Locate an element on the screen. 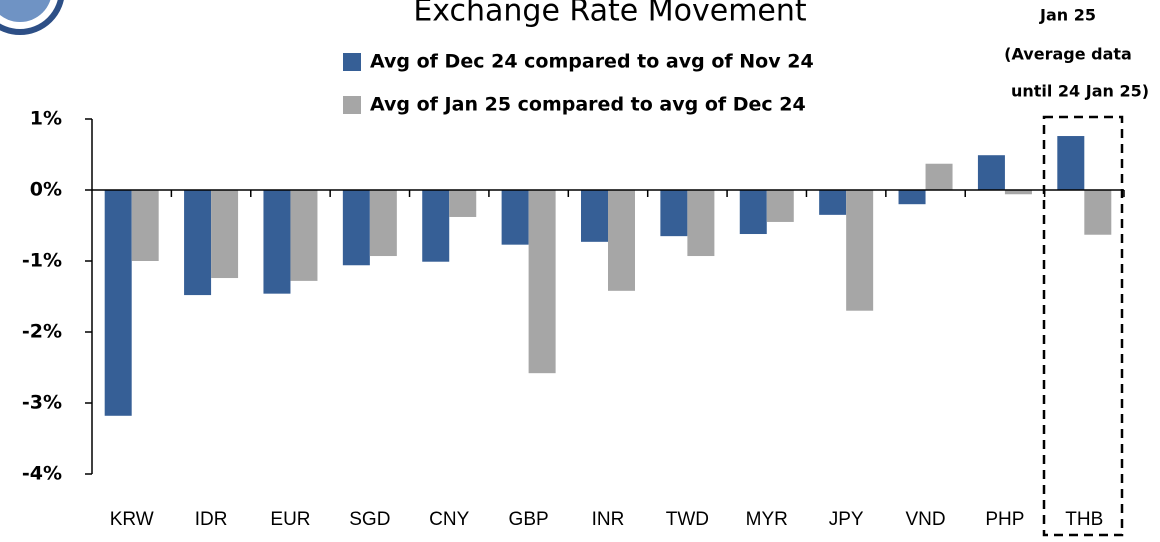 The height and width of the screenshot is (542, 1160). chart-title: Exchange Rate Movement is located at coordinates (610, 14).